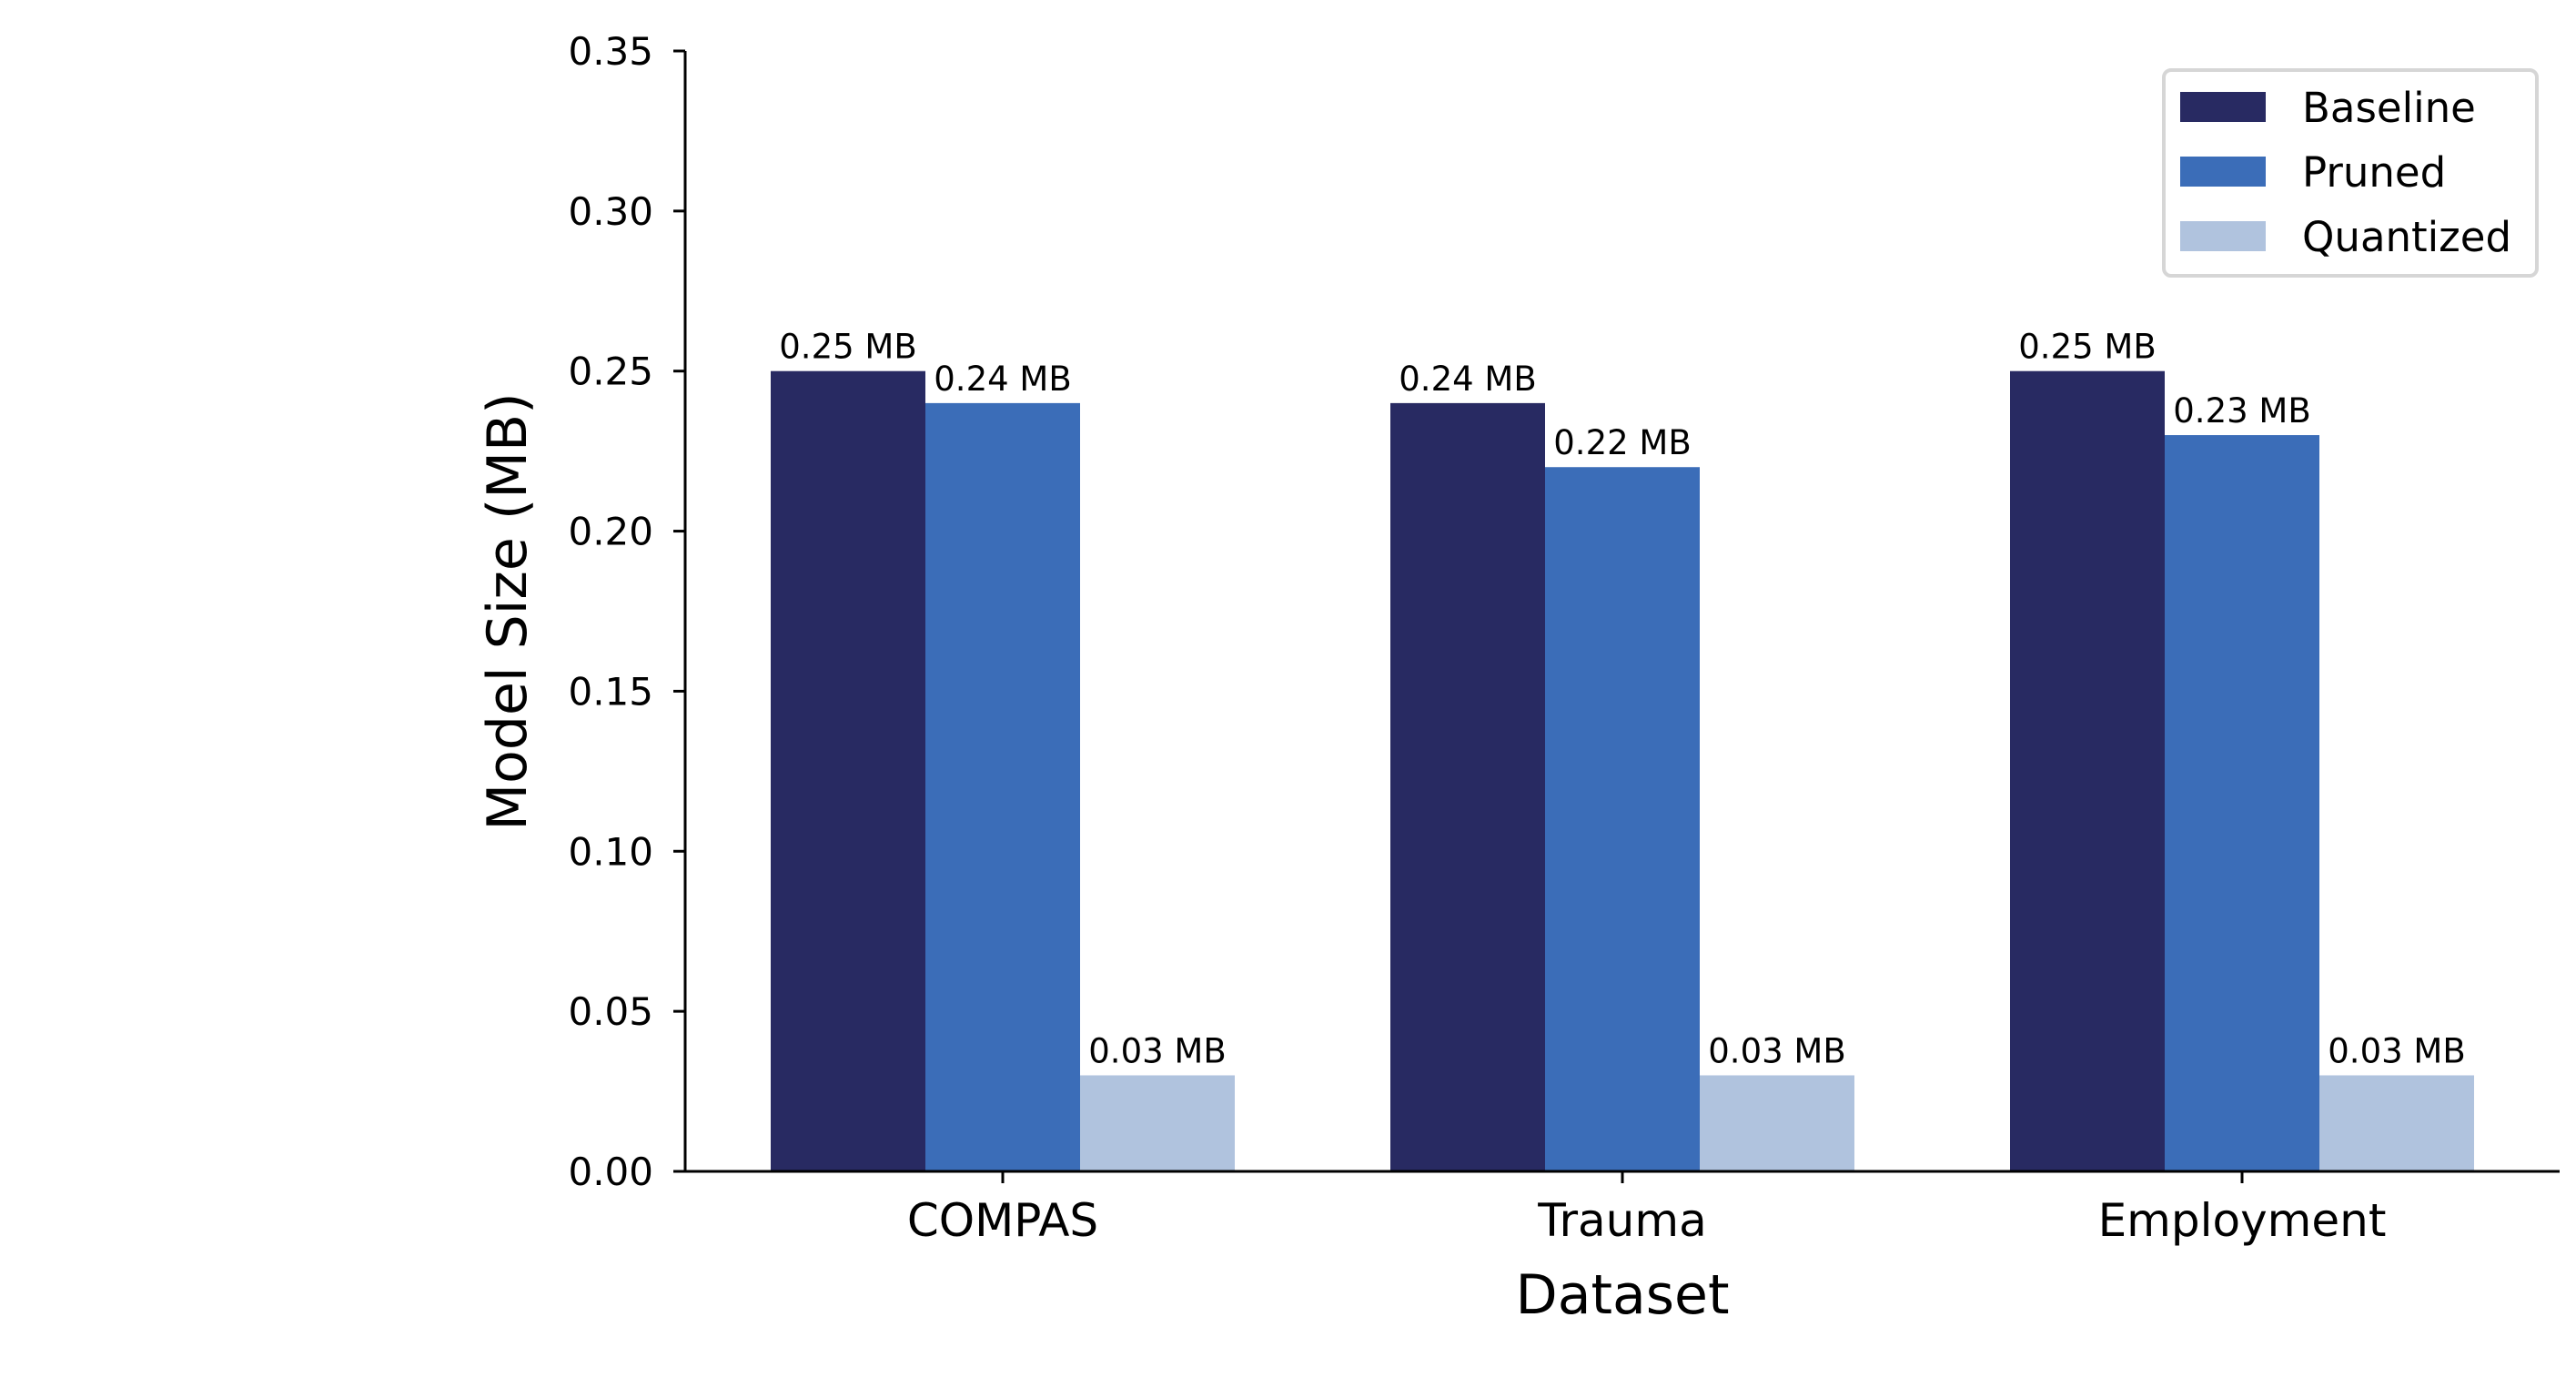  What do you see at coordinates (610, 211) in the screenshot?
I see `y-tick-label: 0.30` at bounding box center [610, 211].